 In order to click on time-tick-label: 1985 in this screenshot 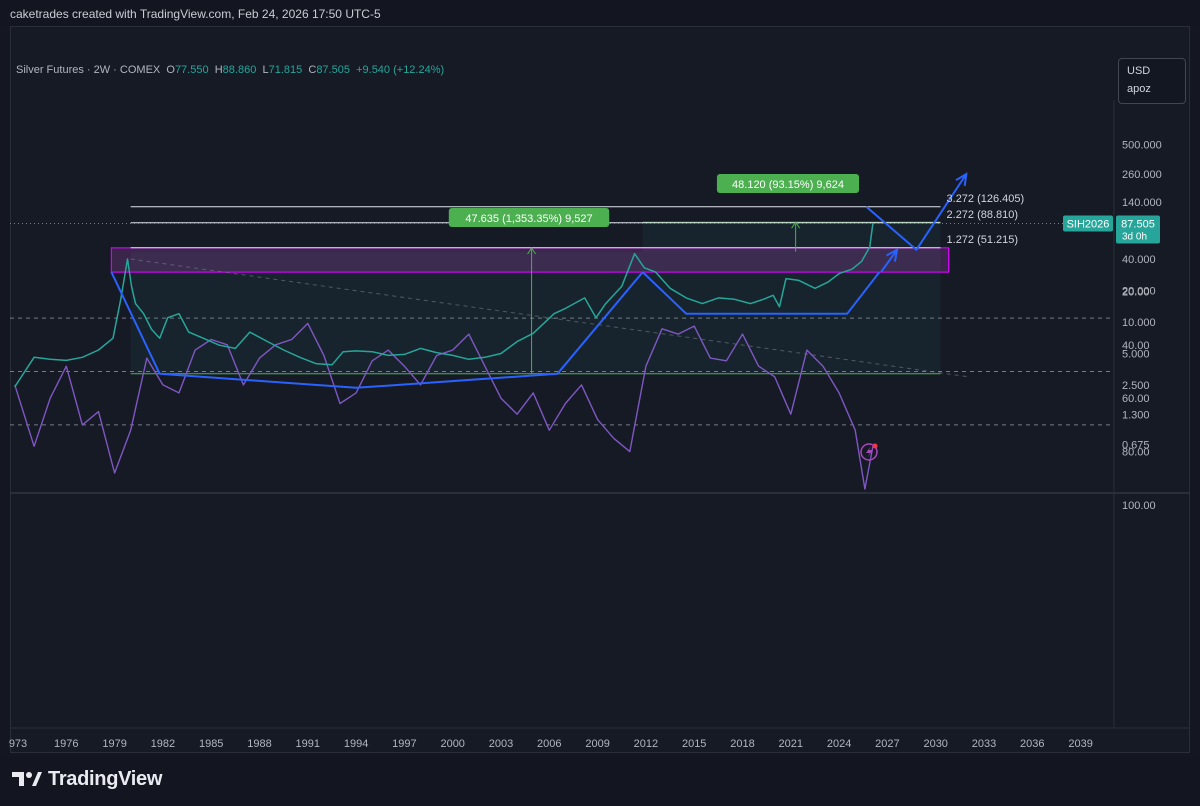, I will do `click(211, 744)`.